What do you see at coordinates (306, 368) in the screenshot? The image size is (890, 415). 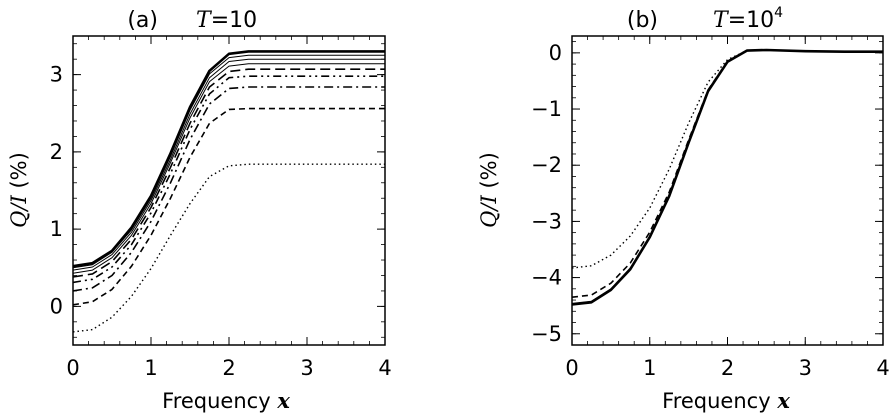 I see `panel-a-xtick-label: 3` at bounding box center [306, 368].